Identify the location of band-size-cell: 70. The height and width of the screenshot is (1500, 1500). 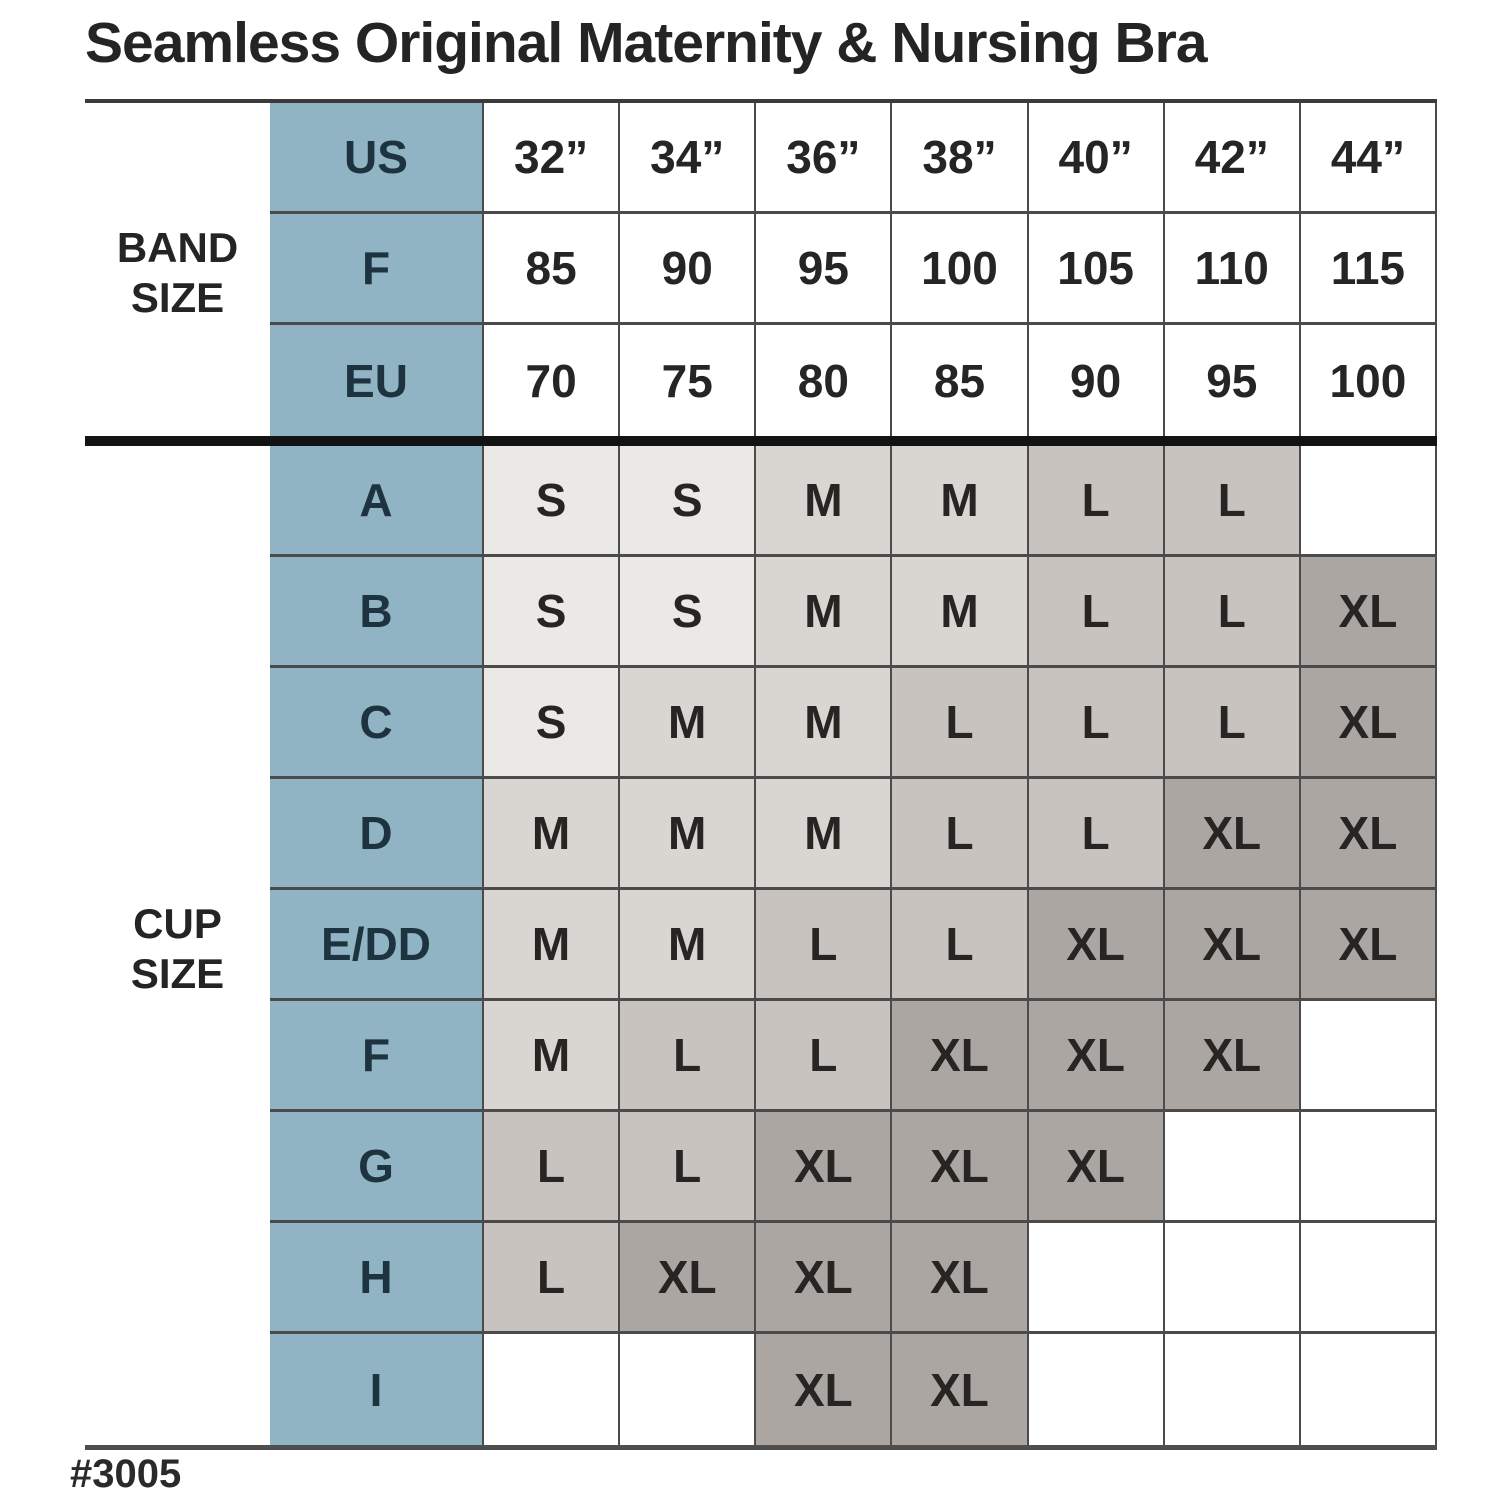
(552, 380).